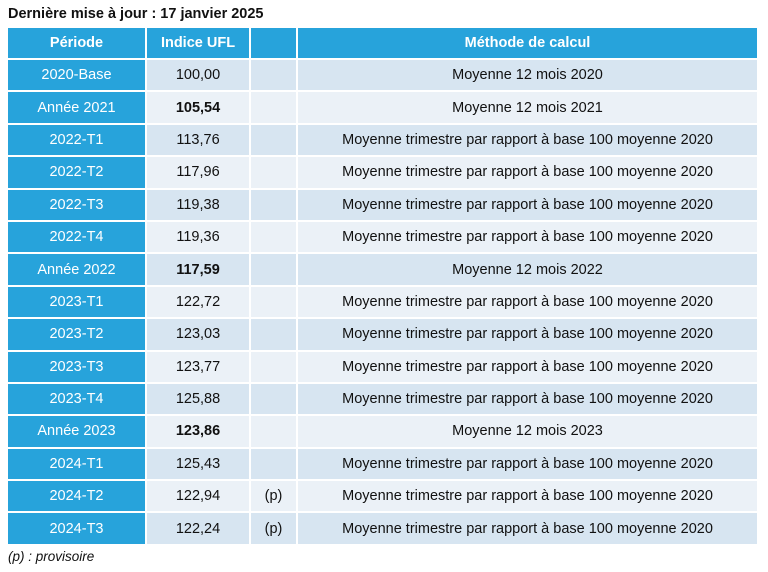 This screenshot has height=572, width=768. I want to click on cell-periode: 2022-T2, so click(76, 172).